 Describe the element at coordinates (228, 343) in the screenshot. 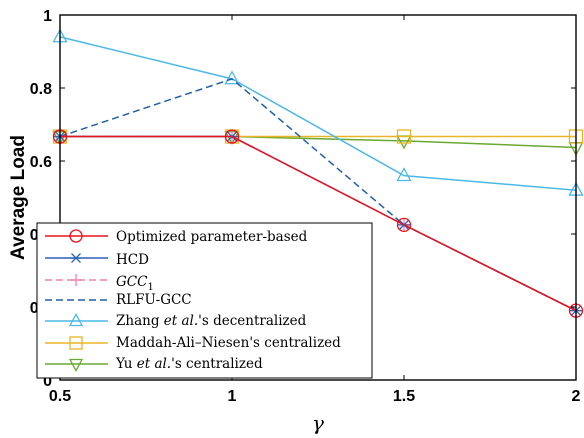

I see `legend-label-maddah-ali: Maddah-Ali–Niesen's centralized` at that location.